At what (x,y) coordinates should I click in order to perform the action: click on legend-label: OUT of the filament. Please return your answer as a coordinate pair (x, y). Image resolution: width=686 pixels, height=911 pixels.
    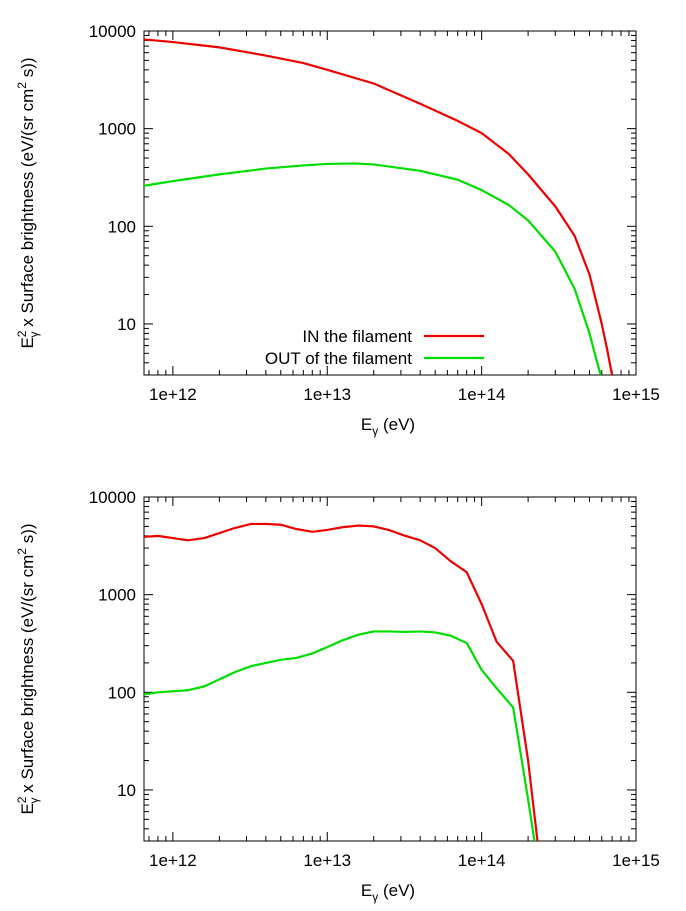
    Looking at the image, I should click on (338, 358).